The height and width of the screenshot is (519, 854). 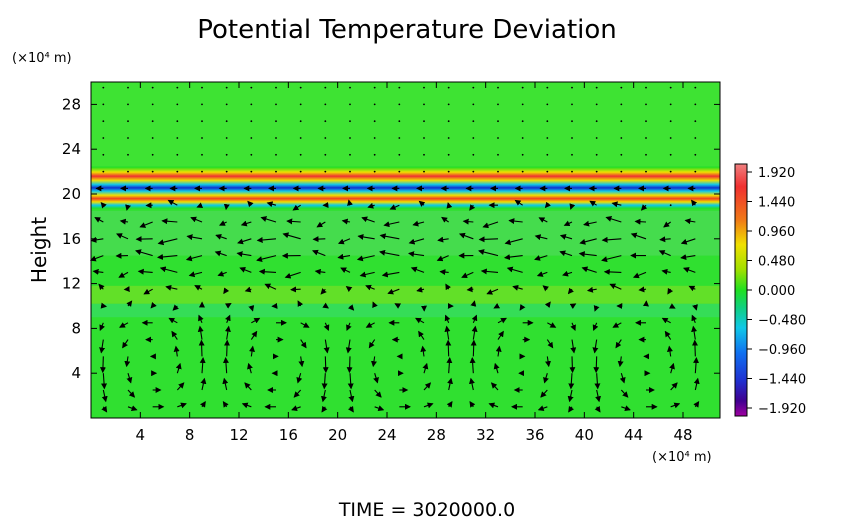 What do you see at coordinates (741, 290) in the screenshot?
I see `colorbar-scale` at bounding box center [741, 290].